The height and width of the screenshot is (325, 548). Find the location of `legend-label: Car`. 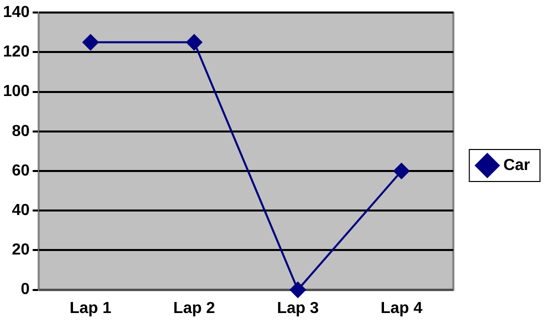

legend-label: Car is located at coordinates (516, 165).